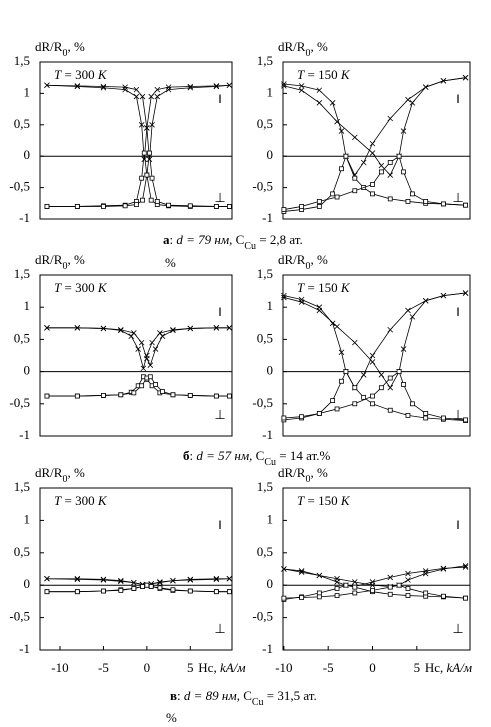  Describe the element at coordinates (292, 46) in the screenshot. I see `text-part: dR/R` at that location.